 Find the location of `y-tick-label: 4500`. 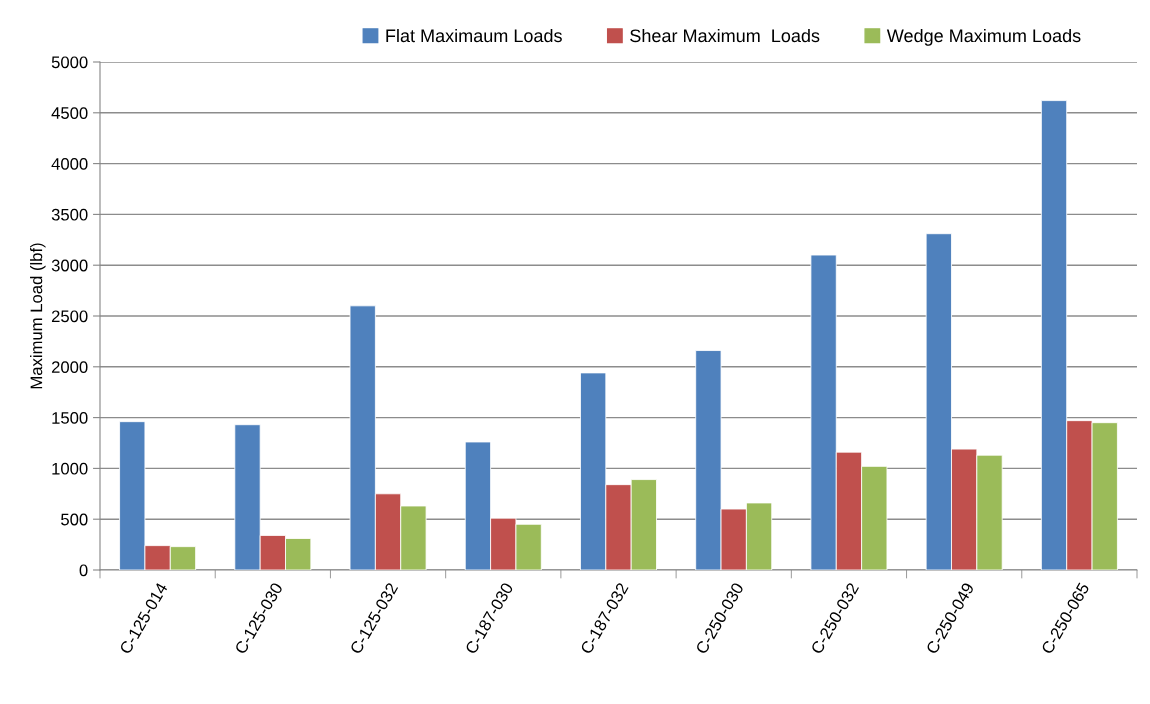

y-tick-label: 4500 is located at coordinates (69, 113).